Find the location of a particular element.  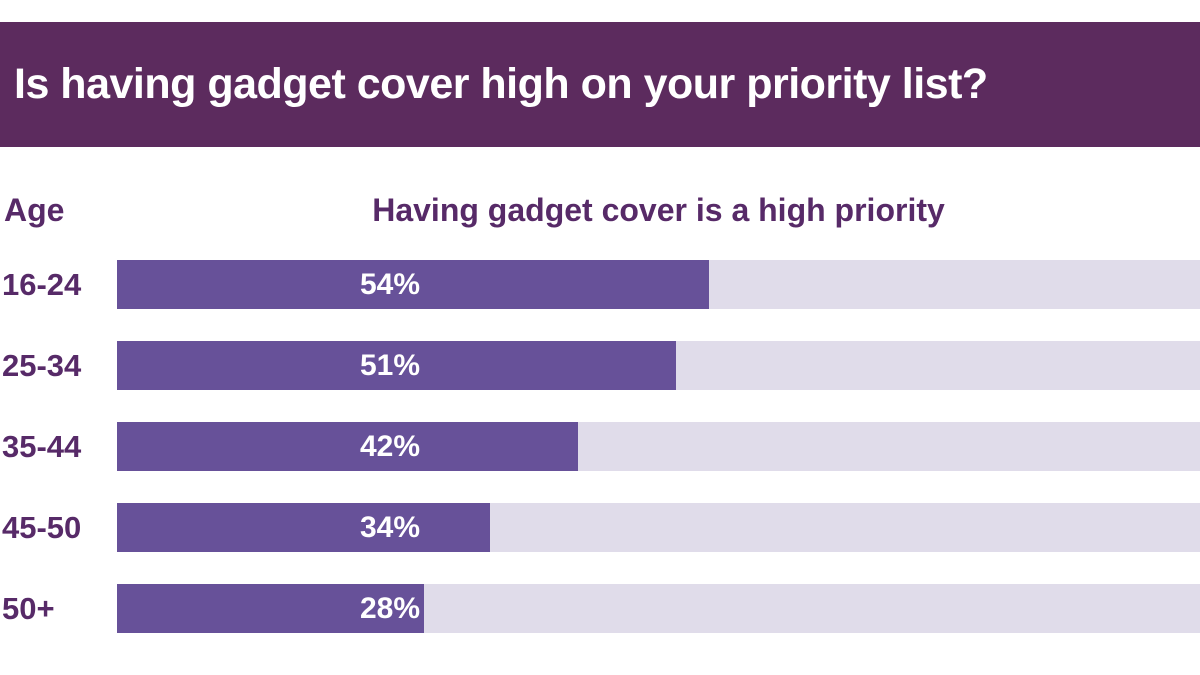

age-label-16-24: 16-24 is located at coordinates (42, 284).